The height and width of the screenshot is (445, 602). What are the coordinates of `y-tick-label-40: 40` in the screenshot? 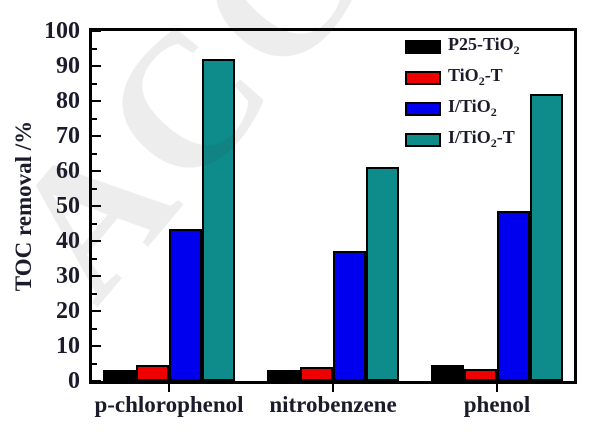 It's located at (68, 241).